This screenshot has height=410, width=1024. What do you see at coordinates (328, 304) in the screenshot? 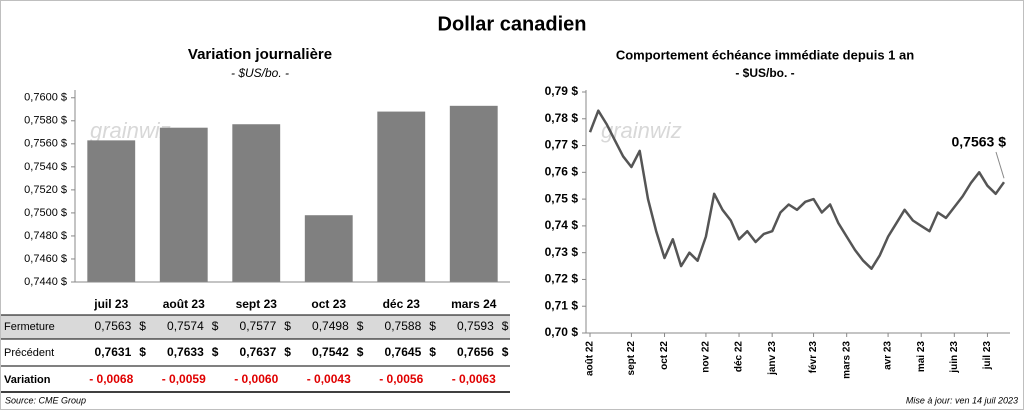
I see `x-tick-label: oct 23` at bounding box center [328, 304].